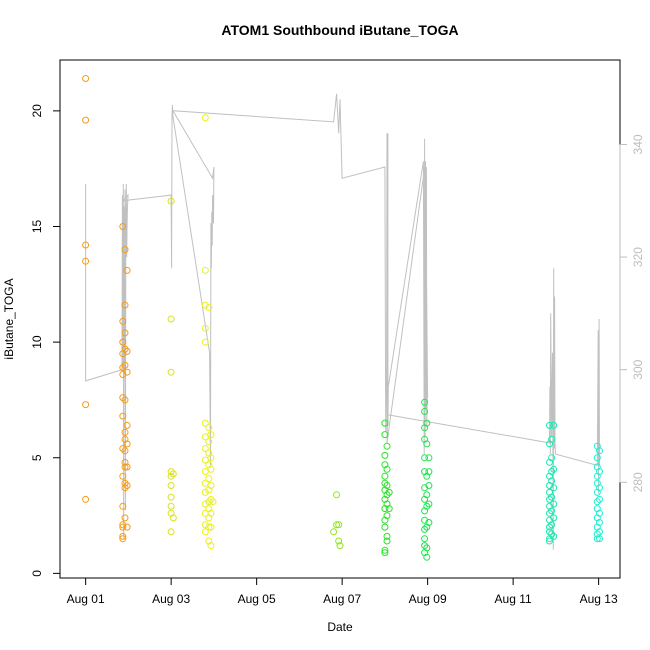 The height and width of the screenshot is (650, 650). I want to click on y-tick-label: 5, so click(37, 457).